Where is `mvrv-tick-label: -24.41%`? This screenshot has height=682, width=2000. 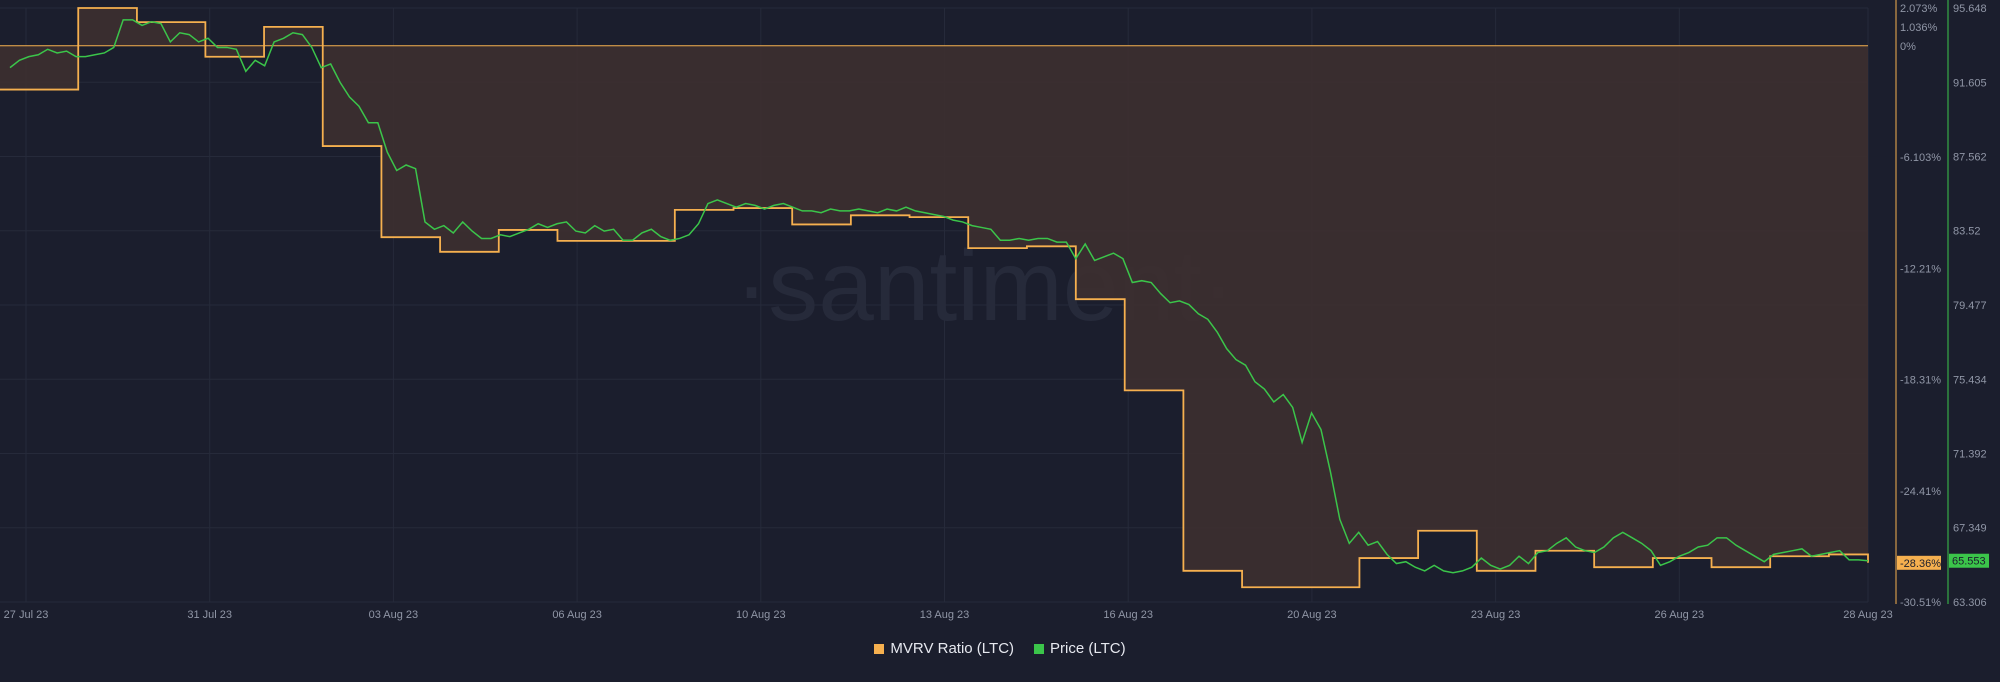
mvrv-tick-label: -24.41% is located at coordinates (1920, 492).